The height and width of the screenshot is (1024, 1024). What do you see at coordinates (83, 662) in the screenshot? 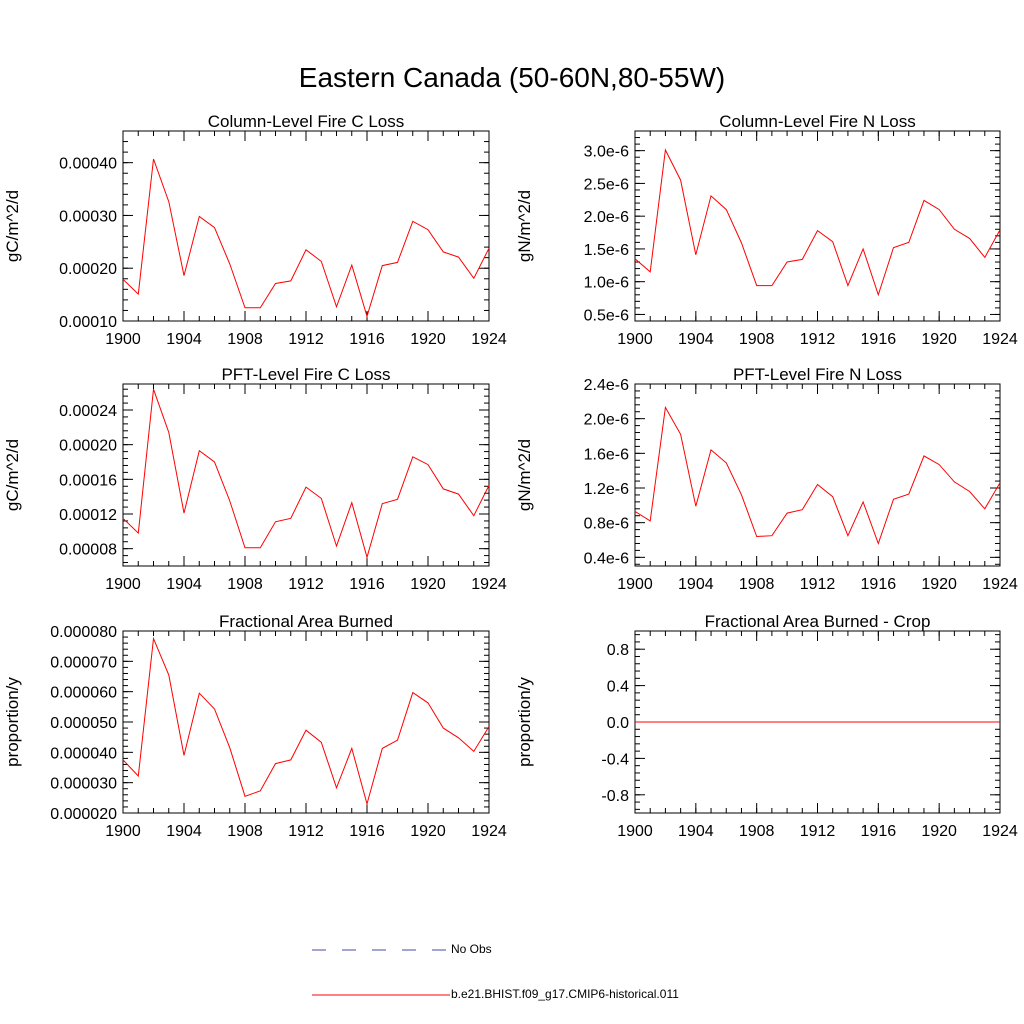
I see `y-tick-label: 0.000070` at bounding box center [83, 662].